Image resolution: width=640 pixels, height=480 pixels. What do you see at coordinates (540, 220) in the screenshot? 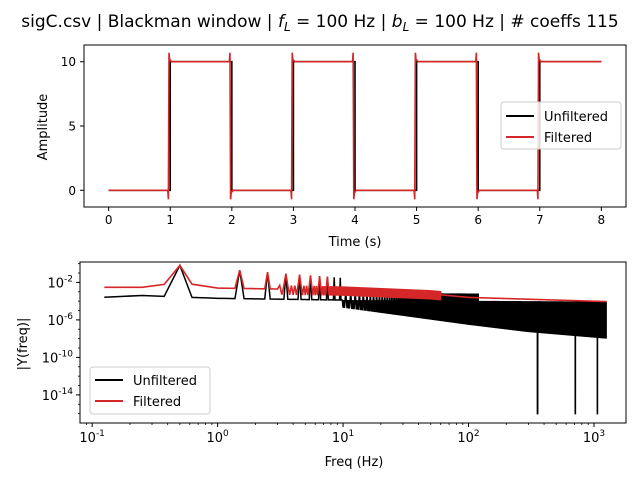
I see `time-x-tick-label: 7` at bounding box center [540, 220].